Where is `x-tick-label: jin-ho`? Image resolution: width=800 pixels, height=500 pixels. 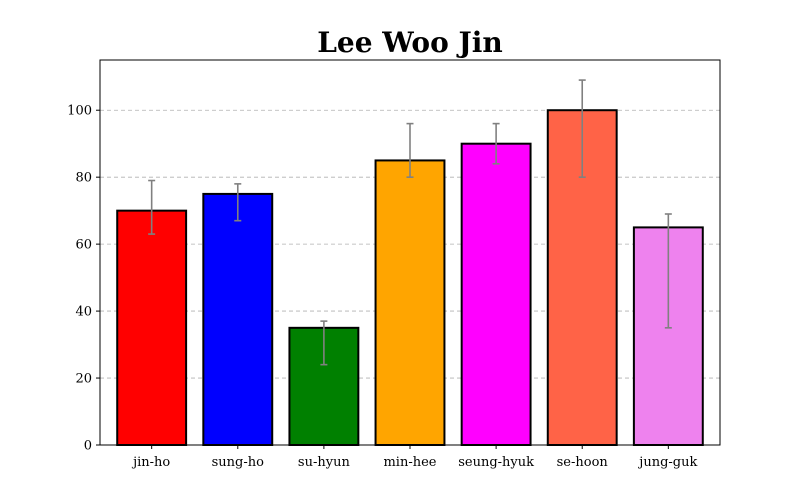
x-tick-label: jin-ho is located at coordinates (150, 462).